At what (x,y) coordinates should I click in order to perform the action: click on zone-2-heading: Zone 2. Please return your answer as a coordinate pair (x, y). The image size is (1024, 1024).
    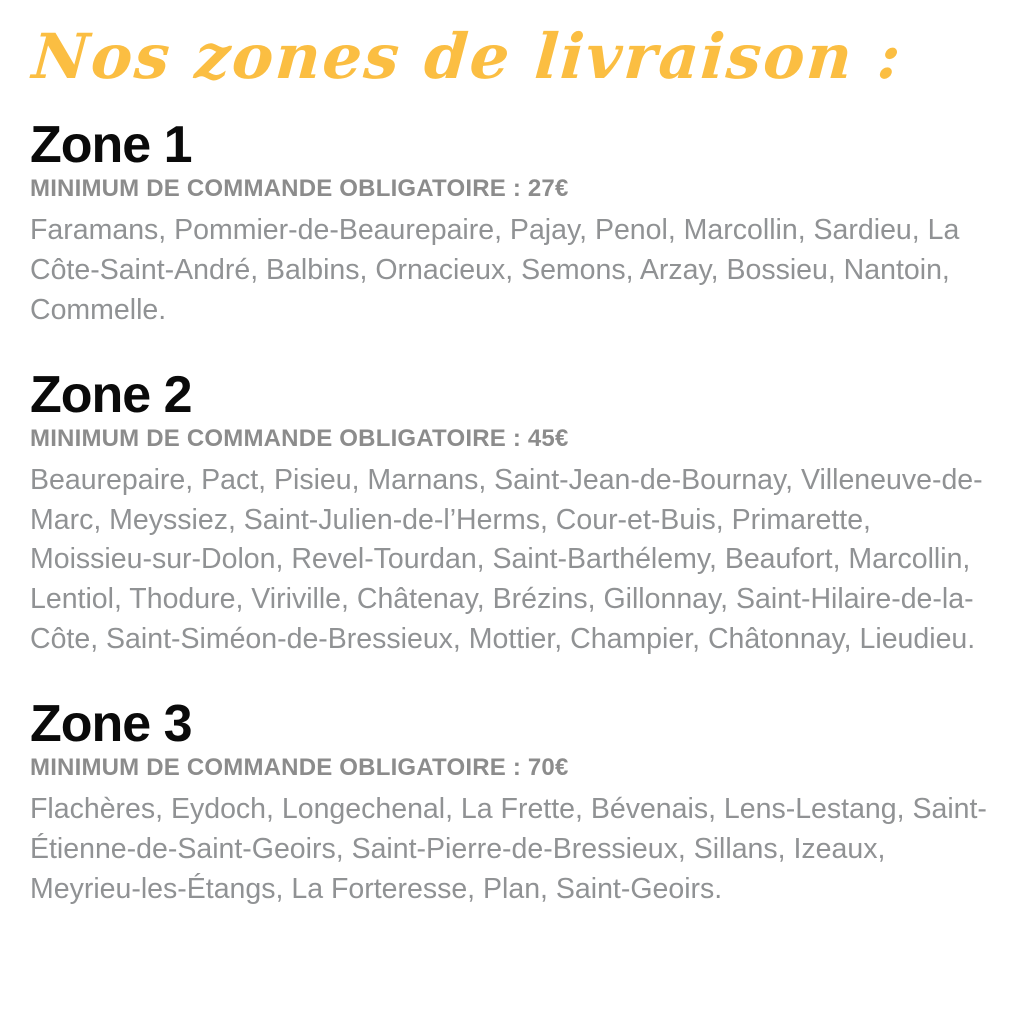
    Looking at the image, I should click on (111, 394).